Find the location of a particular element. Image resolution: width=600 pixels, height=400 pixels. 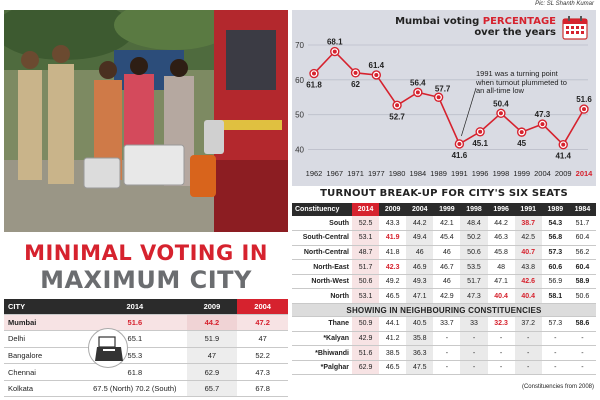

calendar-icon is located at coordinates (575, 28).